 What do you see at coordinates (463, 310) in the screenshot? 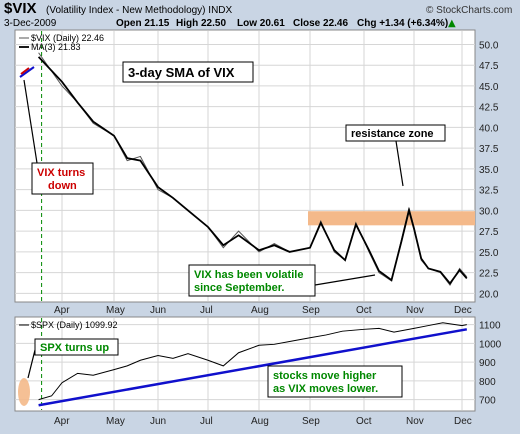
I see `x-tick-label: Dec` at bounding box center [463, 310].